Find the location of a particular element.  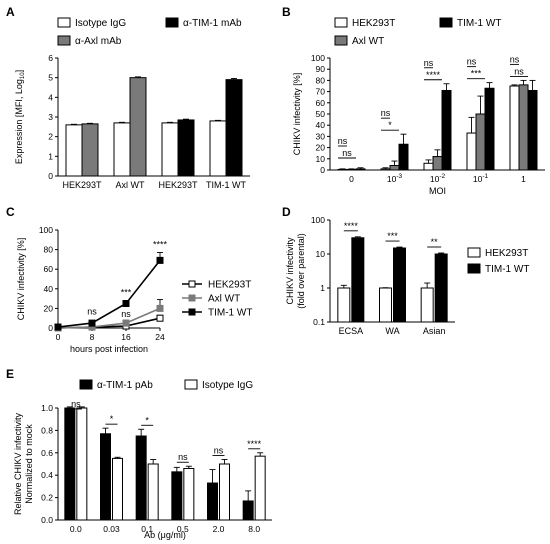

panel-a-legend-axl-label: α-Axl mAb is located at coordinates (98, 41).